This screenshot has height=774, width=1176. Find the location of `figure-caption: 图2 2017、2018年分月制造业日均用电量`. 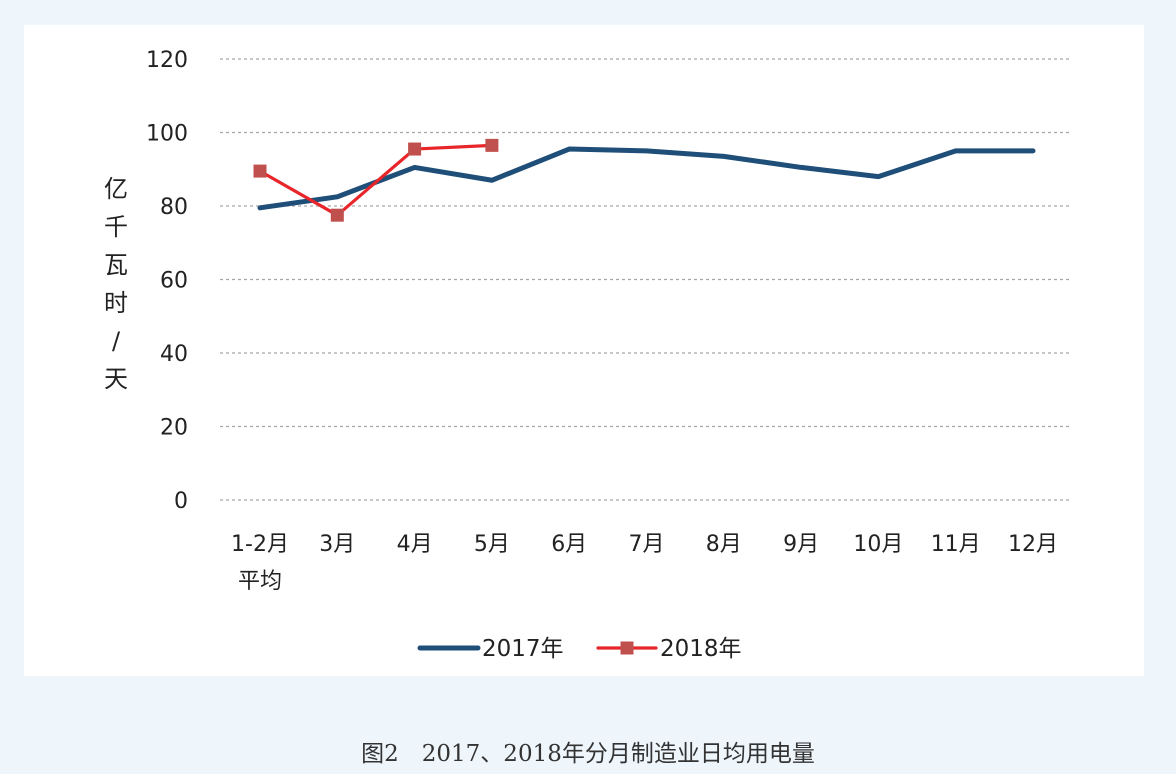

figure-caption: 图2 2017、2018年分月制造业日均用电量 is located at coordinates (588, 754).